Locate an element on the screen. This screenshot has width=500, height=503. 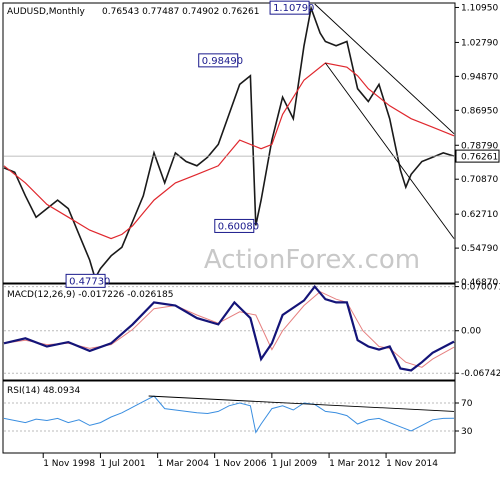
rsi-series is located at coordinates (229, 414).